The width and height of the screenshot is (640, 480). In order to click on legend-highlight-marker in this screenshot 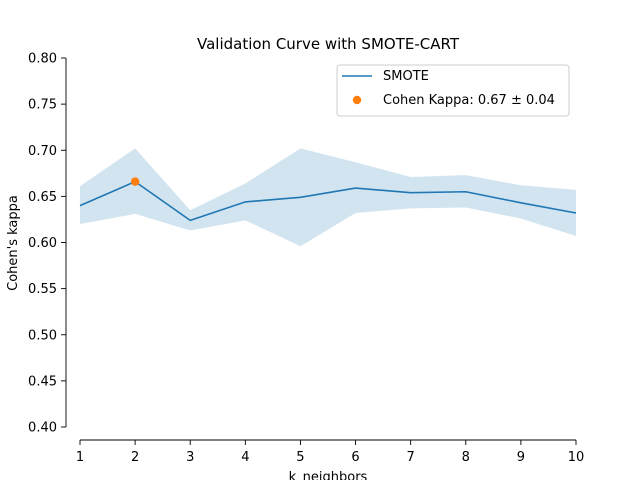, I will do `click(357, 100)`.